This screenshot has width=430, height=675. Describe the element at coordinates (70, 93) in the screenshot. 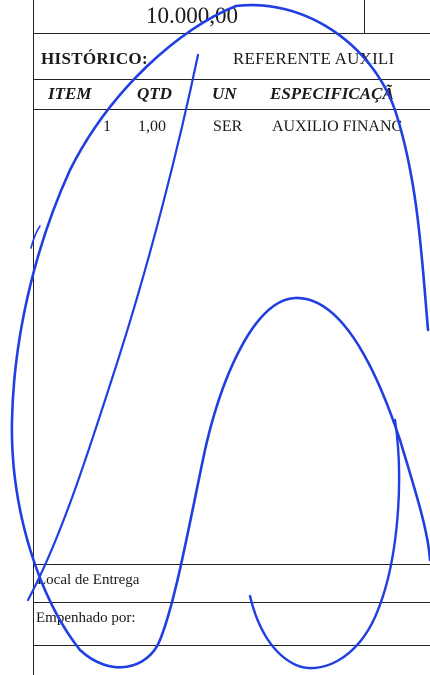

I see `col-header-item: ITEM` at that location.